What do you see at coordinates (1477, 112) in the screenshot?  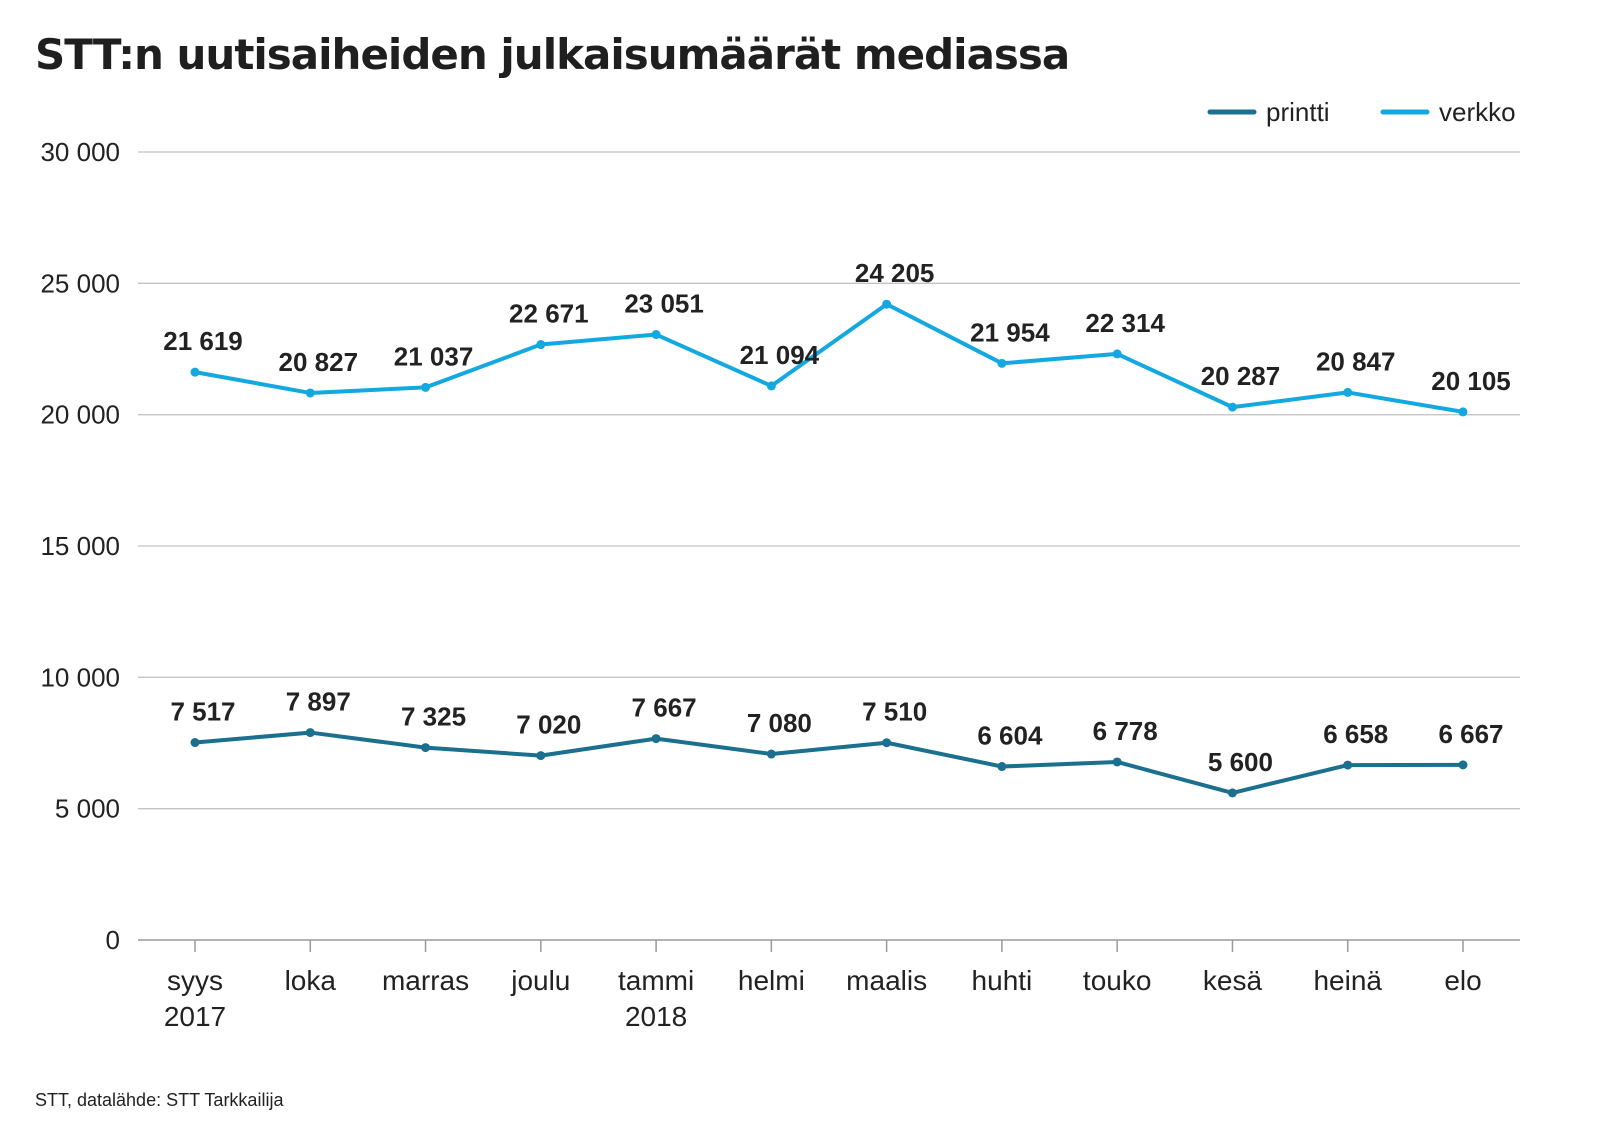 I see `legend-label-verkko: verkko` at bounding box center [1477, 112].